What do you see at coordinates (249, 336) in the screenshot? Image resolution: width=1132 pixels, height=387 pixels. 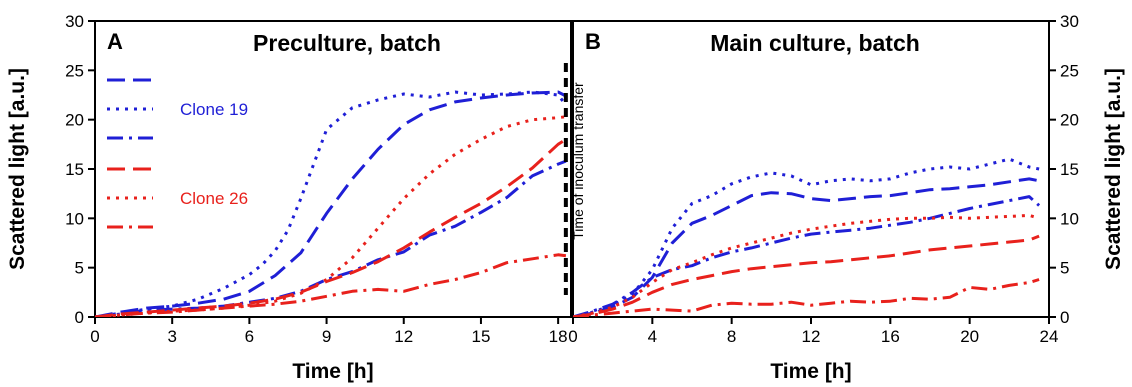 I see `x-tick-label: 6` at bounding box center [249, 336].